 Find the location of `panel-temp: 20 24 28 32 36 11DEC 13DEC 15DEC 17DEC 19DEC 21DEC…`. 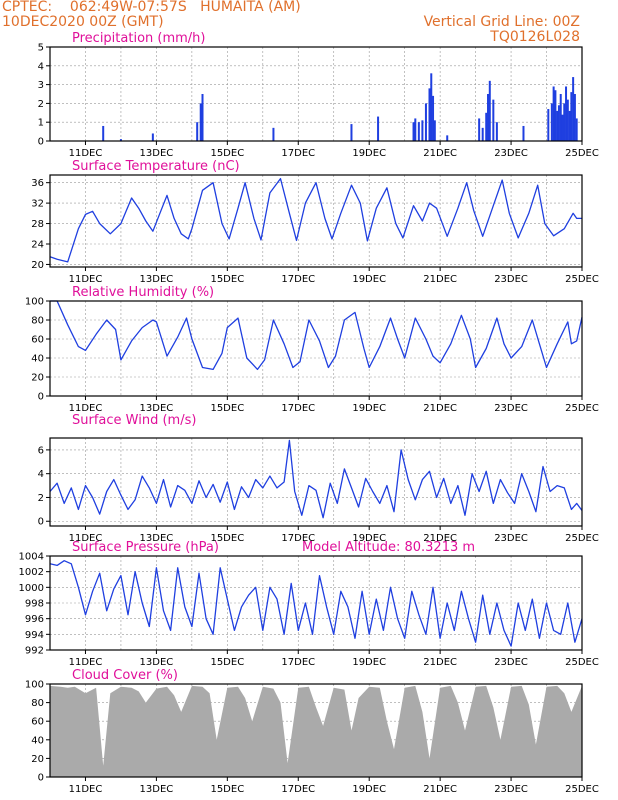

panel-temp: 20 24 28 32 36 11DEC 13DEC 15DEC 17DEC 19DEC 21DEC… is located at coordinates (315, 222).